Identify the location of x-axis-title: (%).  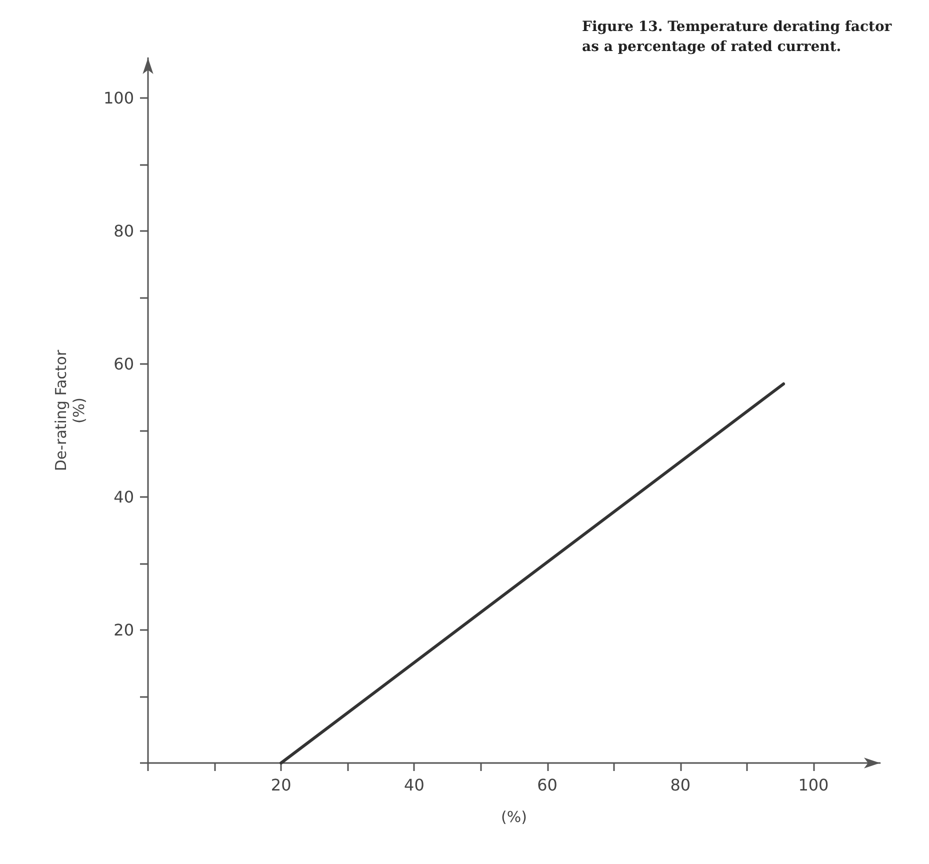
(514, 817).